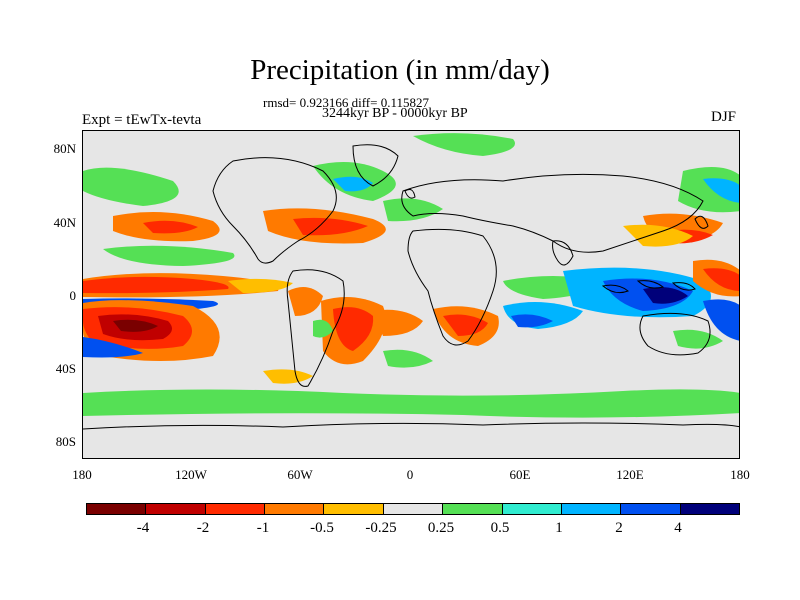 The image size is (800, 600). I want to click on lon-label-60e: 60E, so click(520, 474).